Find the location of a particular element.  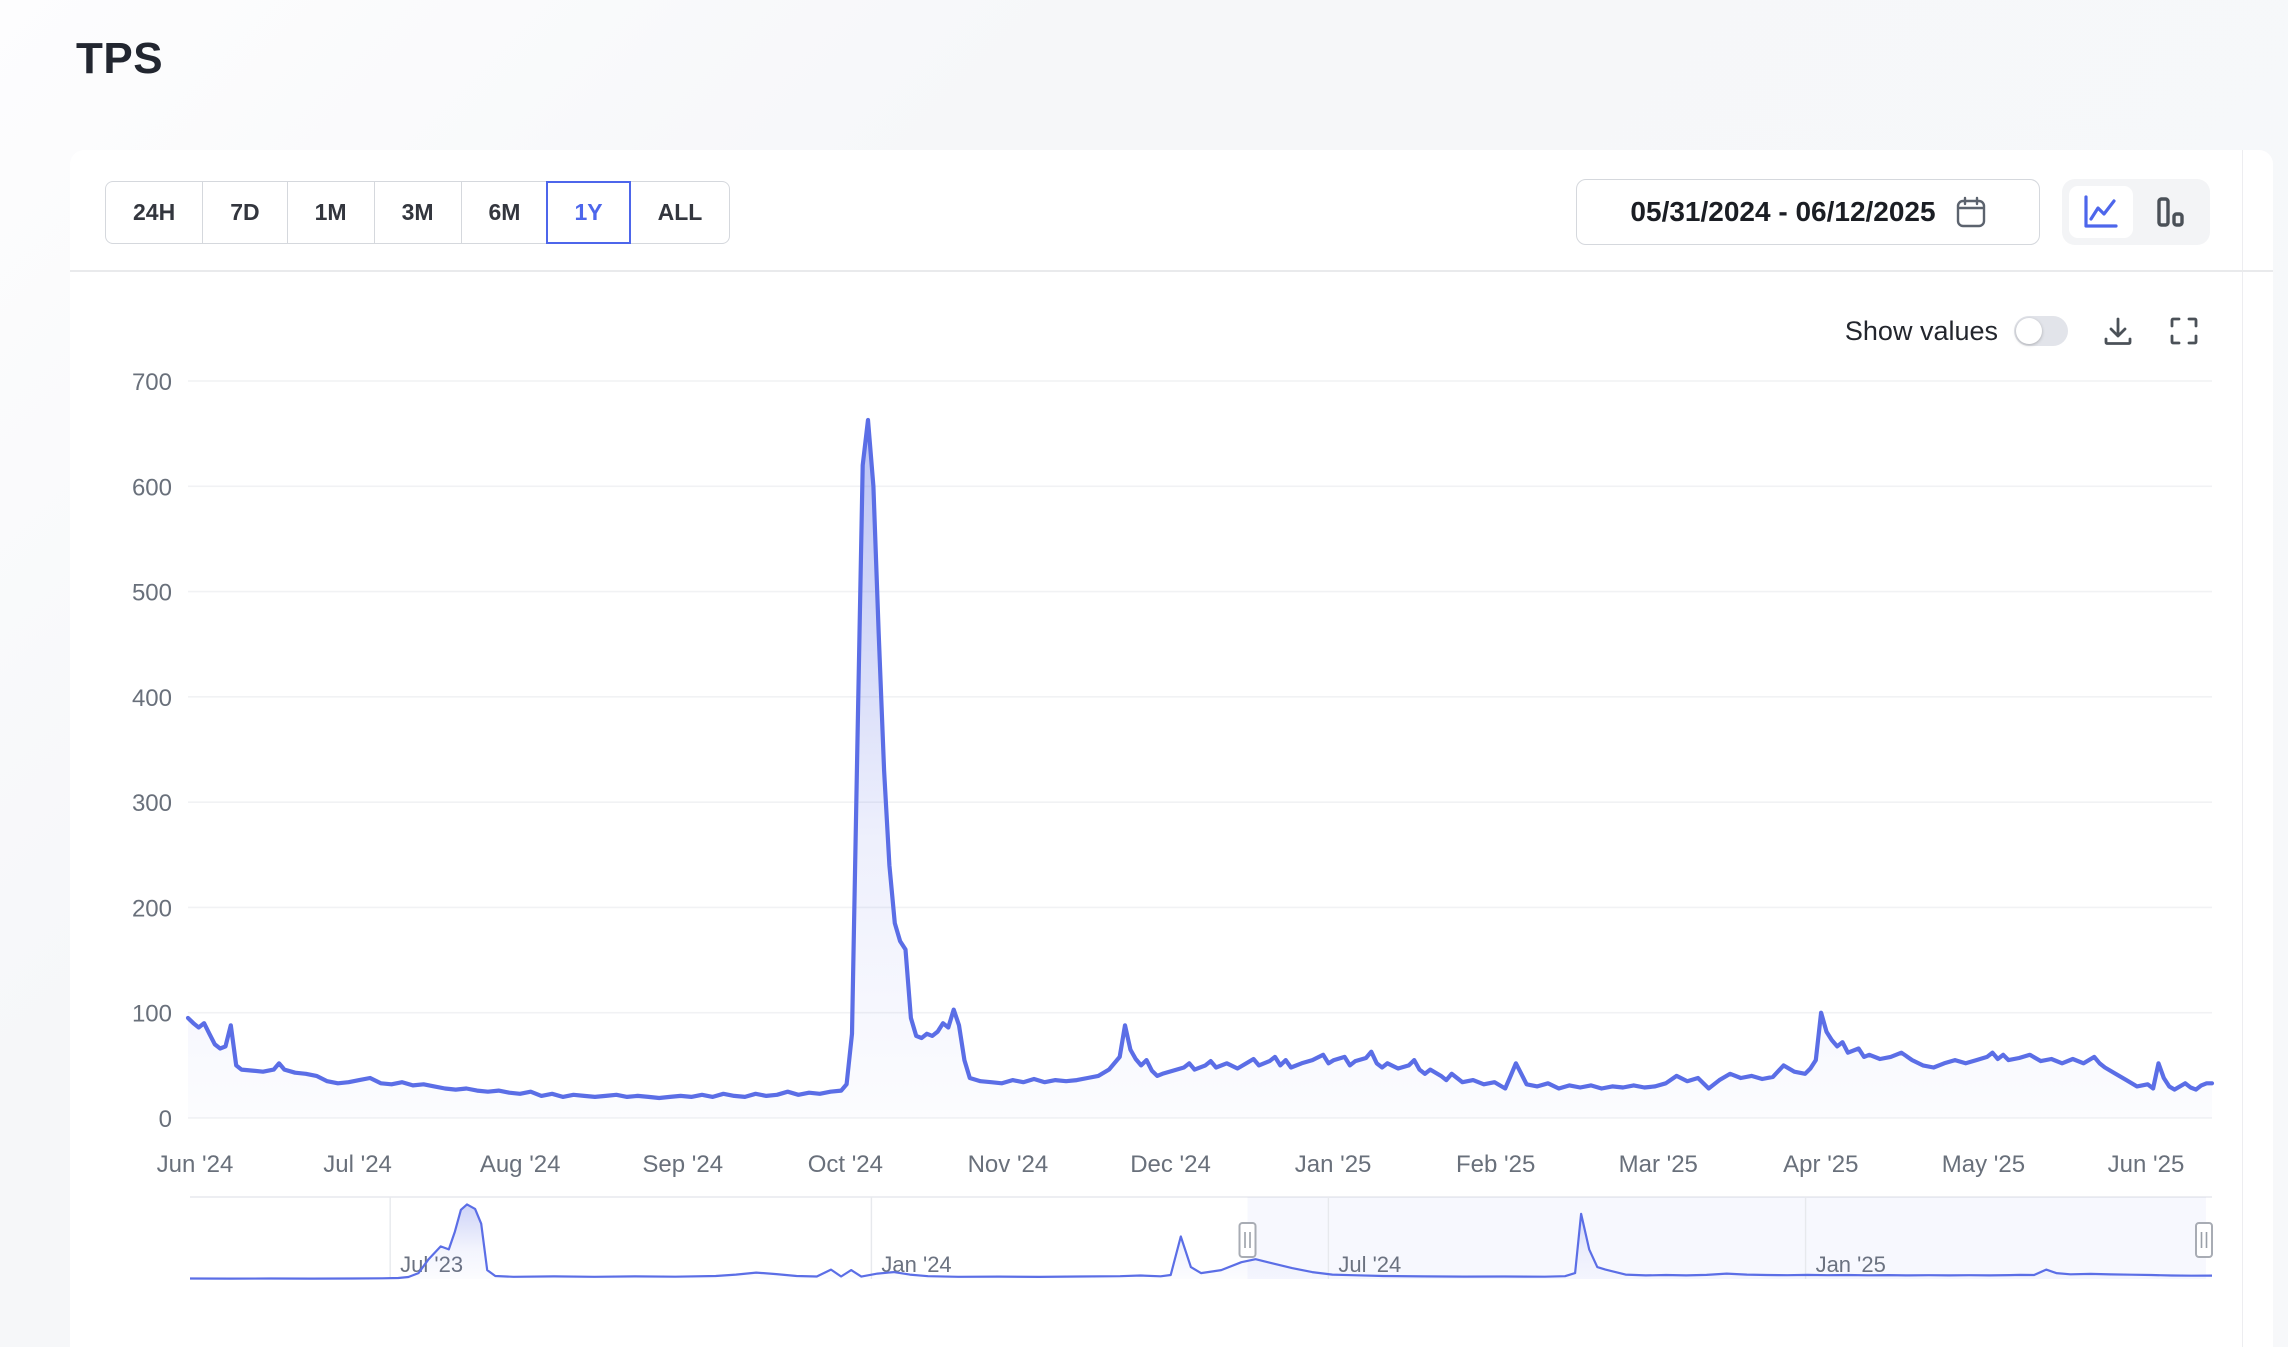

download-icon is located at coordinates (2118, 331).